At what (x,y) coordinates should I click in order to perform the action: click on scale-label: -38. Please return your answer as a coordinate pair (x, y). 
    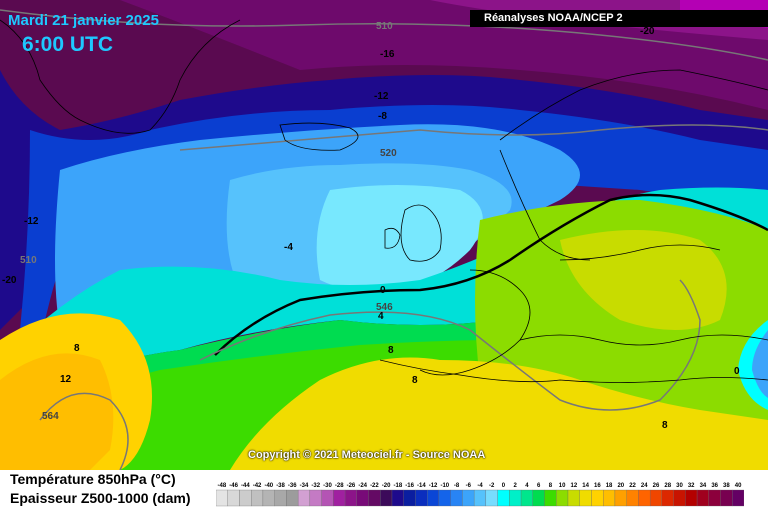
    Looking at the image, I should click on (280, 486).